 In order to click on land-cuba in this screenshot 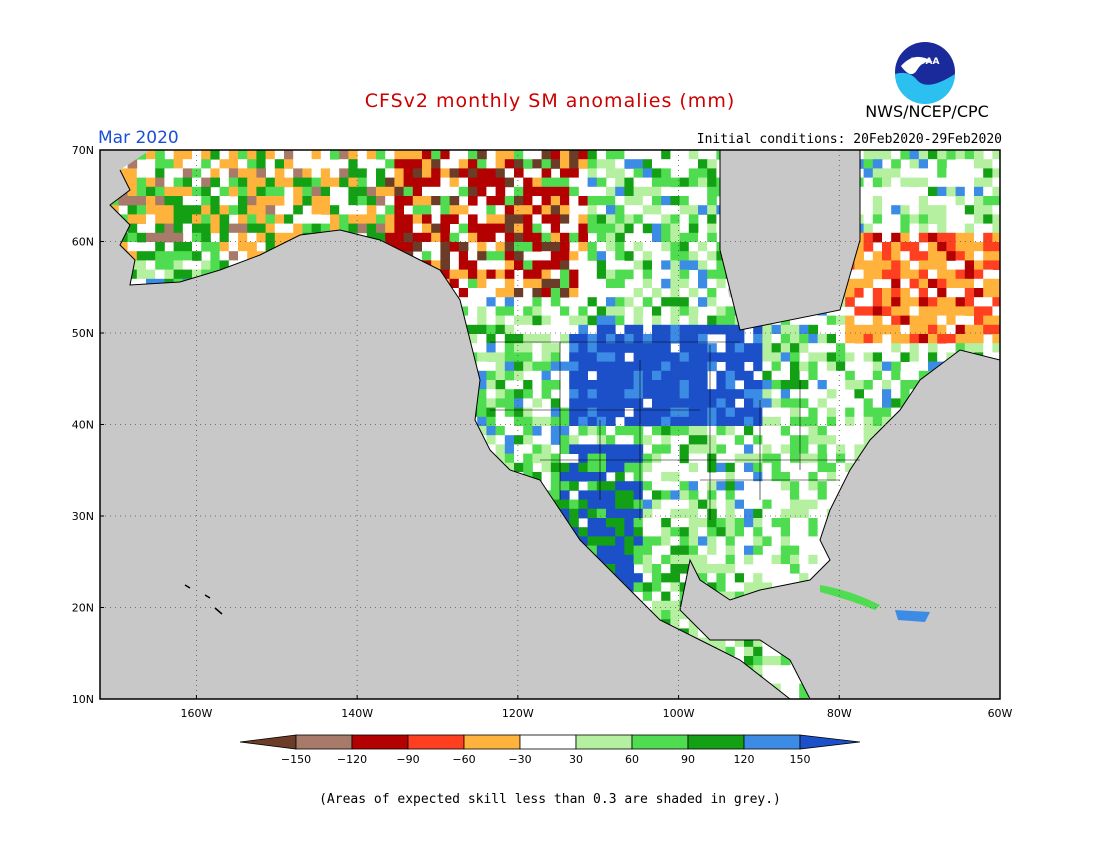, I will do `click(850, 597)`.